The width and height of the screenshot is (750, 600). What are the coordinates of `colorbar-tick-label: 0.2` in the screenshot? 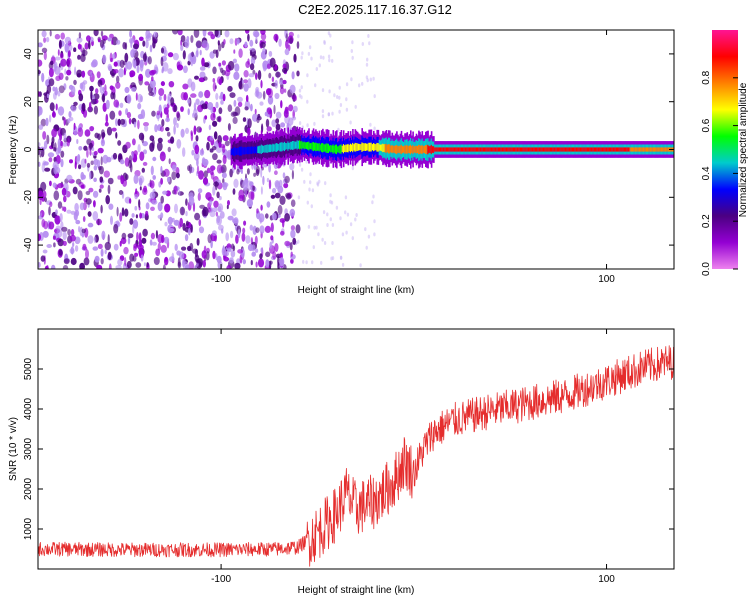 It's located at (706, 221).